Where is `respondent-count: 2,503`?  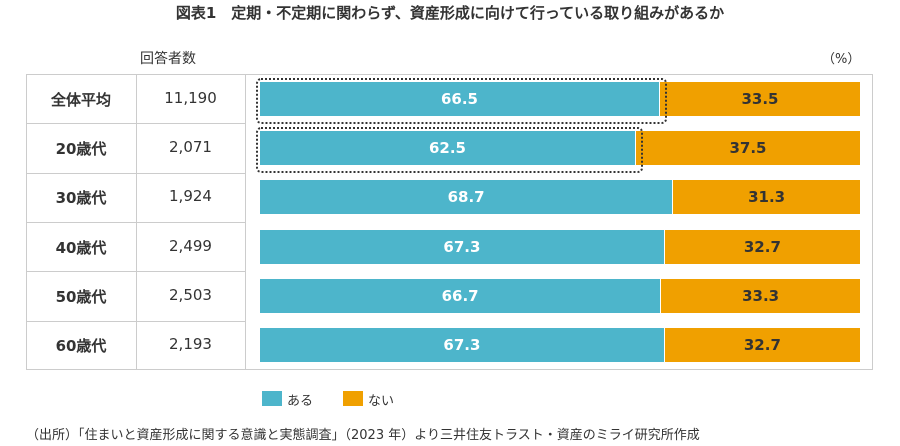 respondent-count: 2,503 is located at coordinates (190, 294).